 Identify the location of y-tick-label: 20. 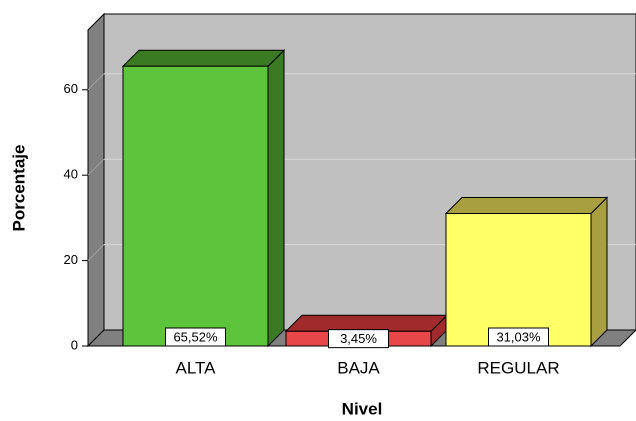
(71, 259).